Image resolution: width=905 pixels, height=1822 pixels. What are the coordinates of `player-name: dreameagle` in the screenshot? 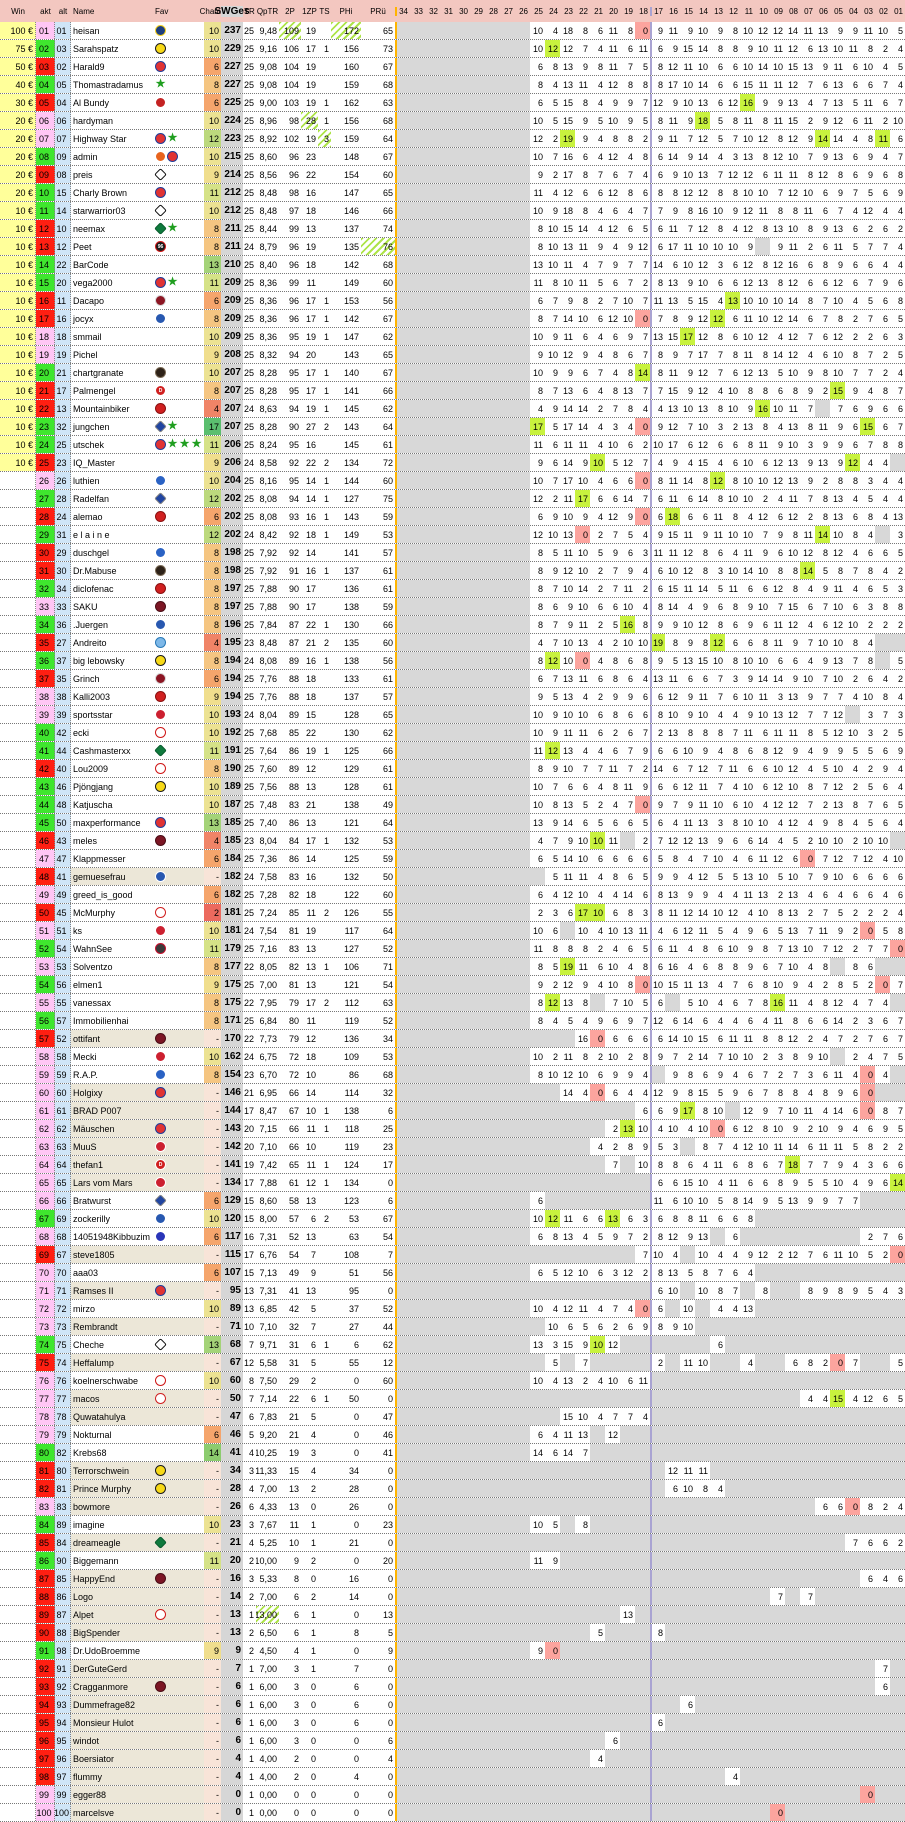 It's located at (112, 1542).